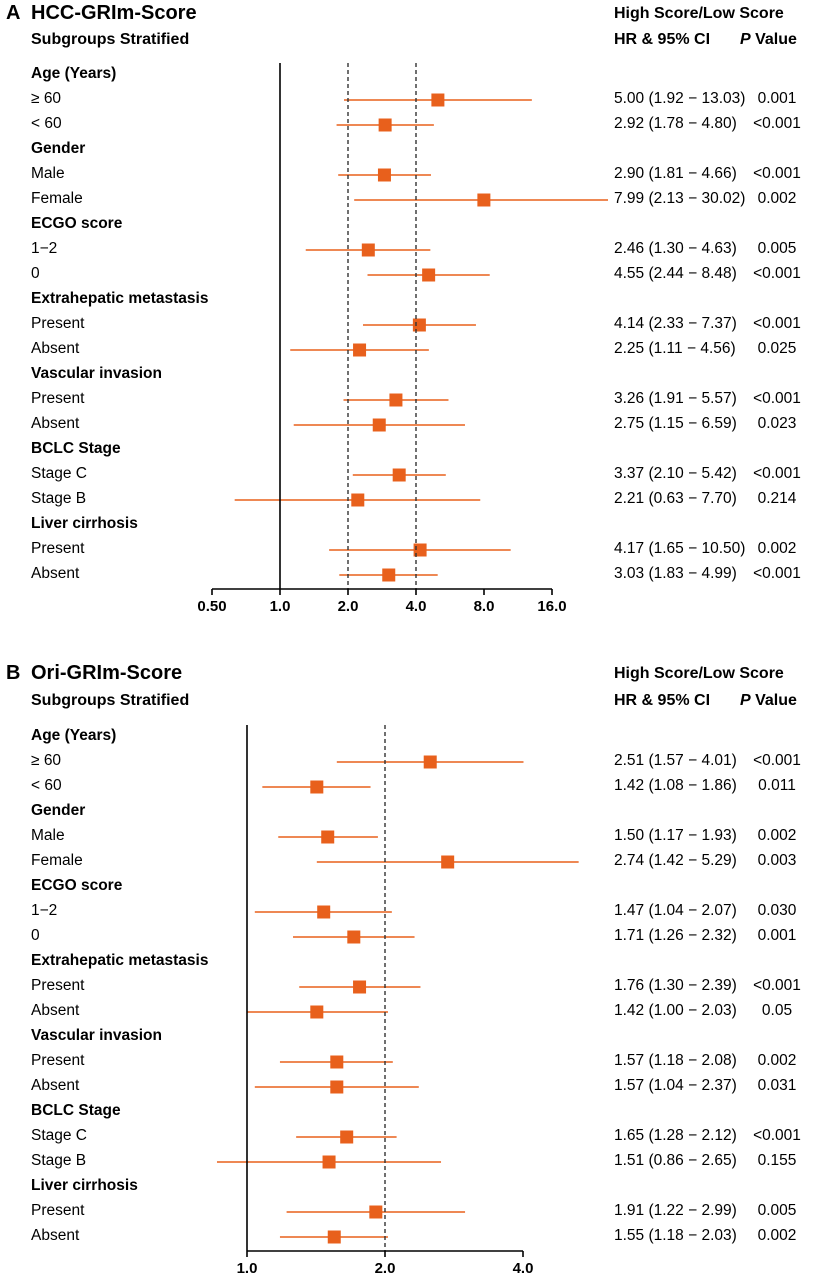 This screenshot has height=1276, width=830. What do you see at coordinates (675, 1085) in the screenshot?
I see `hr-ci-value: 1.57 (1.04 − 2.37)` at bounding box center [675, 1085].